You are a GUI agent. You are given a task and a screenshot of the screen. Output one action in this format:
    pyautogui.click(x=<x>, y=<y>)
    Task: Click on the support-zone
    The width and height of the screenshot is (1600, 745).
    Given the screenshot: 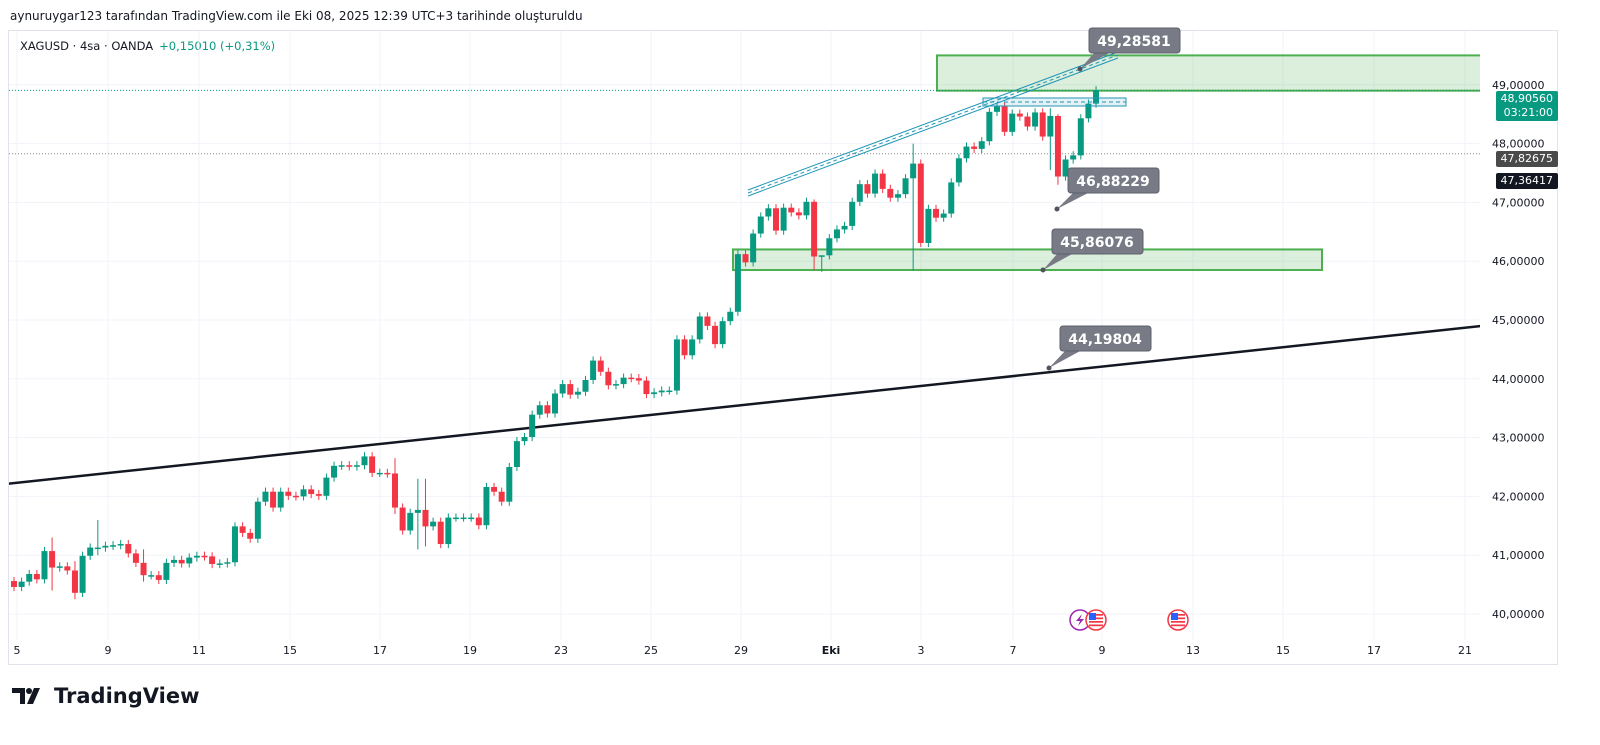 What is the action you would take?
    pyautogui.click(x=1027, y=260)
    